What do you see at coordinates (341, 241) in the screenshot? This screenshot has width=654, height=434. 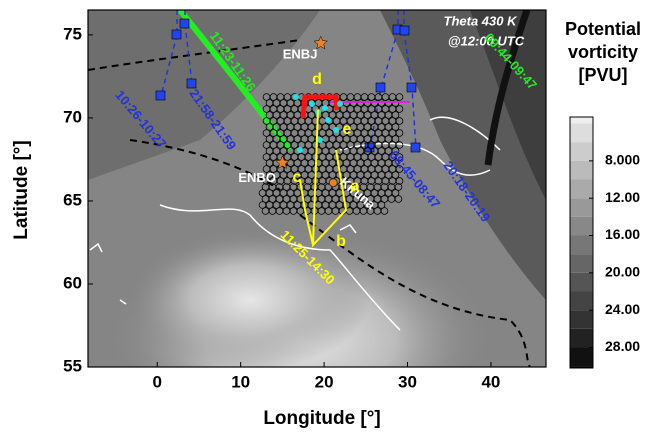 I see `annotation: b` at bounding box center [341, 241].